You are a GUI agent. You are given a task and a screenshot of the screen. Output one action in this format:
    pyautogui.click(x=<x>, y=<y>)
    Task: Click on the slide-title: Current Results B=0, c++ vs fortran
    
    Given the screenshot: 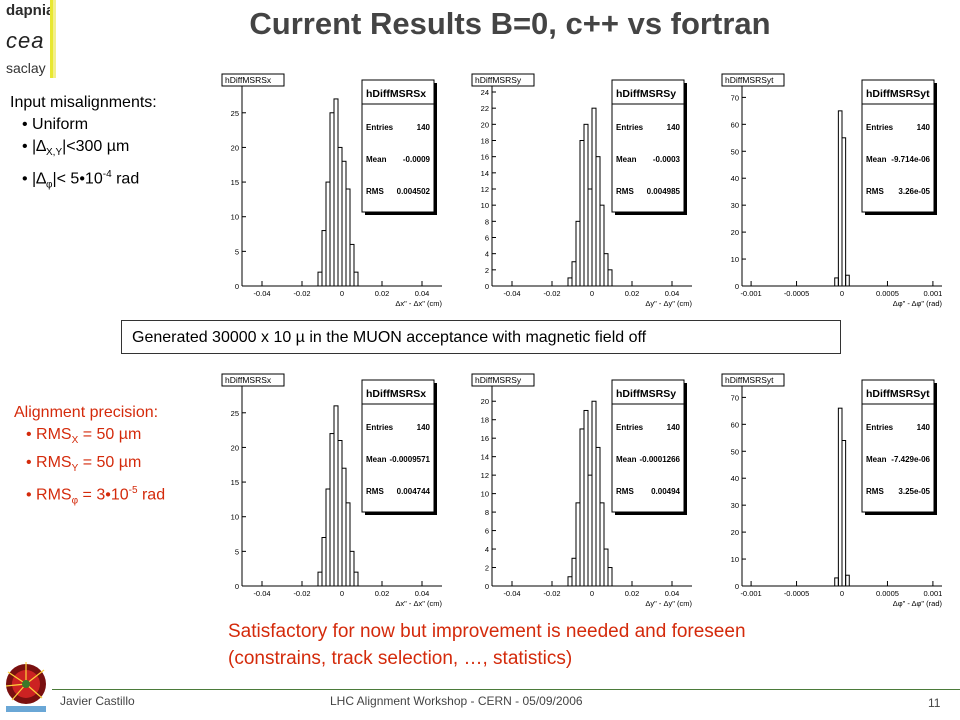 What is the action you would take?
    pyautogui.click(x=510, y=23)
    